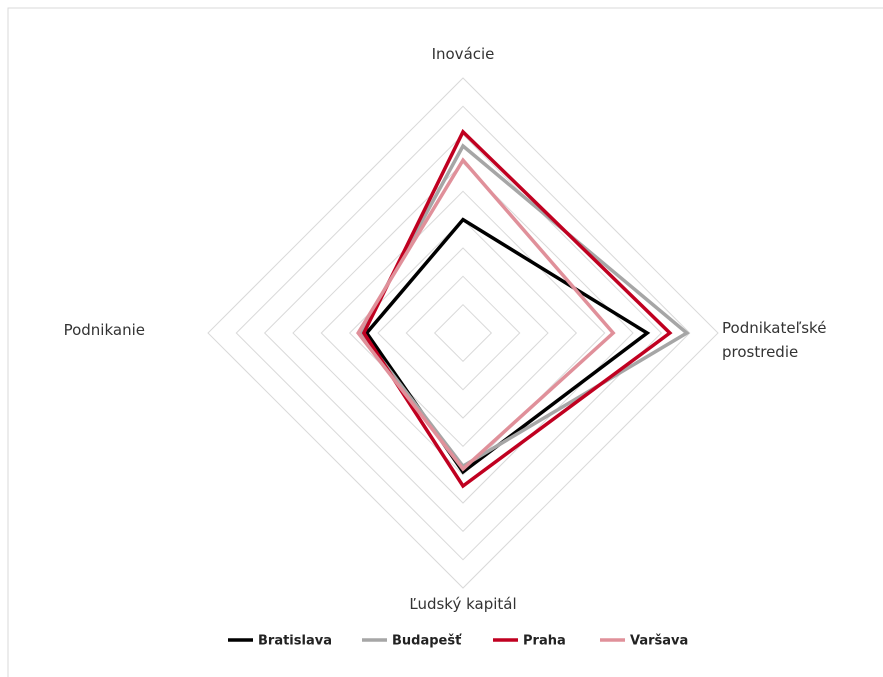 Image resolution: width=883 pixels, height=677 pixels. What do you see at coordinates (463, 604) in the screenshot?
I see `axis-label: Ľudský kapitál` at bounding box center [463, 604].